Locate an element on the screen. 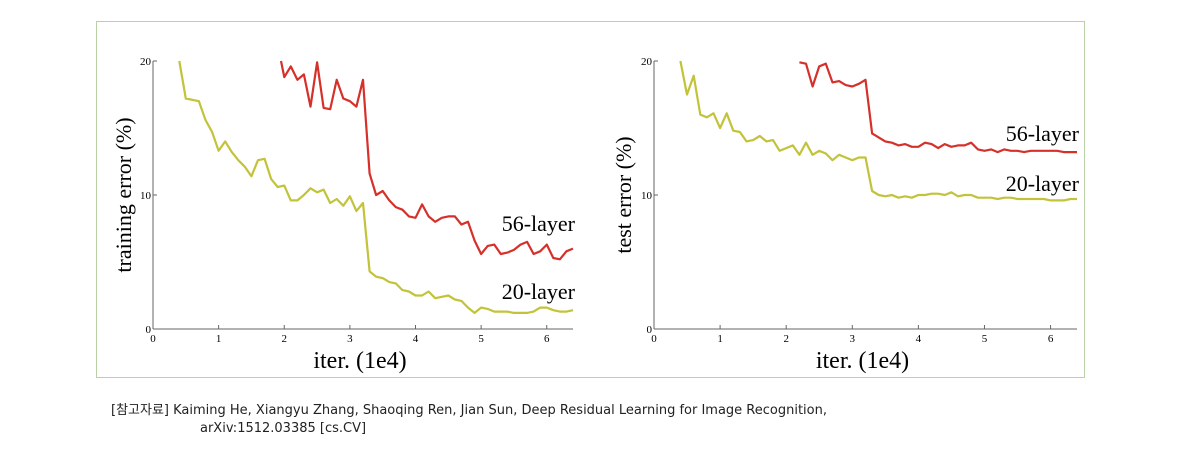 This screenshot has height=456, width=1181. series-line-20-layer is located at coordinates (878, 131).